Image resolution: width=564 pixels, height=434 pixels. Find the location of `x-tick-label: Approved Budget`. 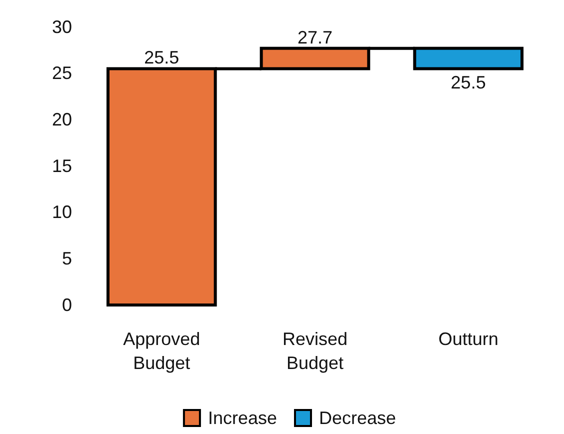

x-tick-label: Approved Budget is located at coordinates (161, 351).